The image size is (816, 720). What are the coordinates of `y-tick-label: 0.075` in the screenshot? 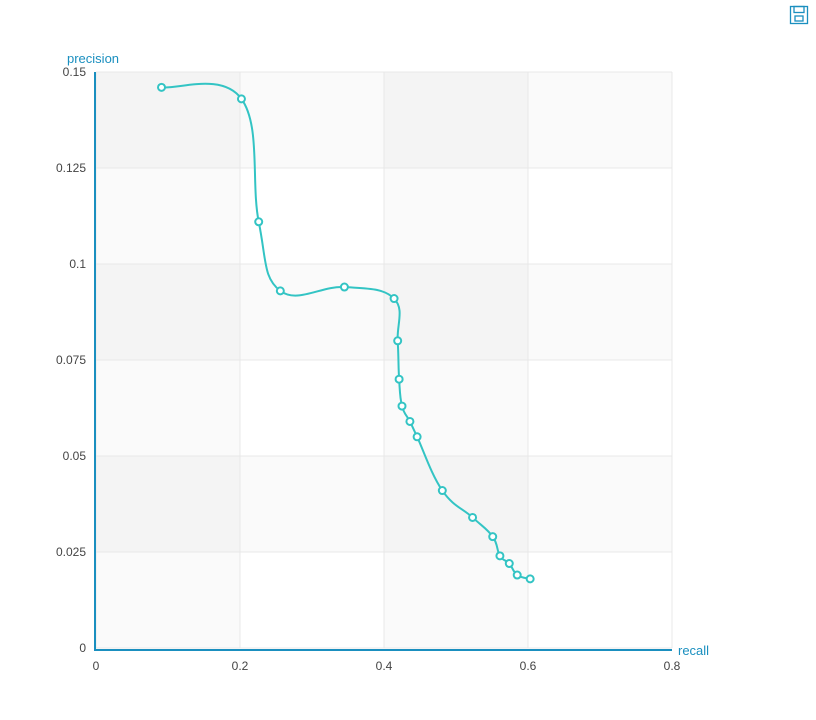 It's located at (71, 360).